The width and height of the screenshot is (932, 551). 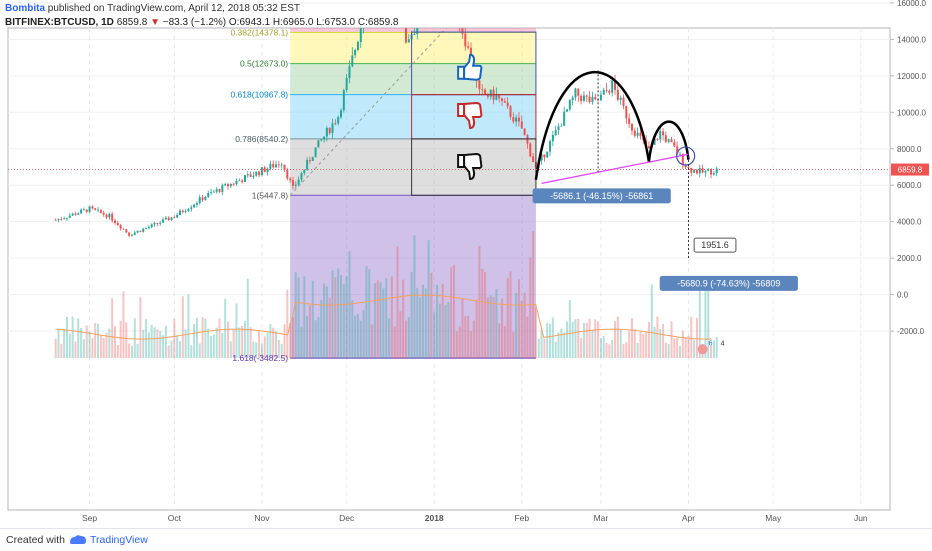 What do you see at coordinates (261, 139) in the screenshot?
I see `fib-level-label: 0.786(8540.2)` at bounding box center [261, 139].